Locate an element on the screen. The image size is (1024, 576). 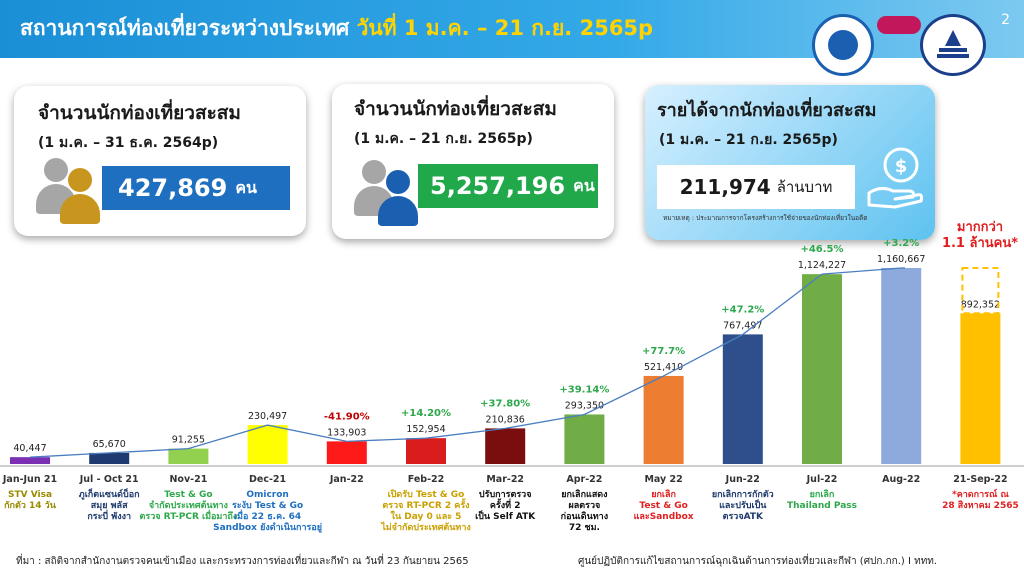
value-label-5: 152,954 is located at coordinates (425, 429).